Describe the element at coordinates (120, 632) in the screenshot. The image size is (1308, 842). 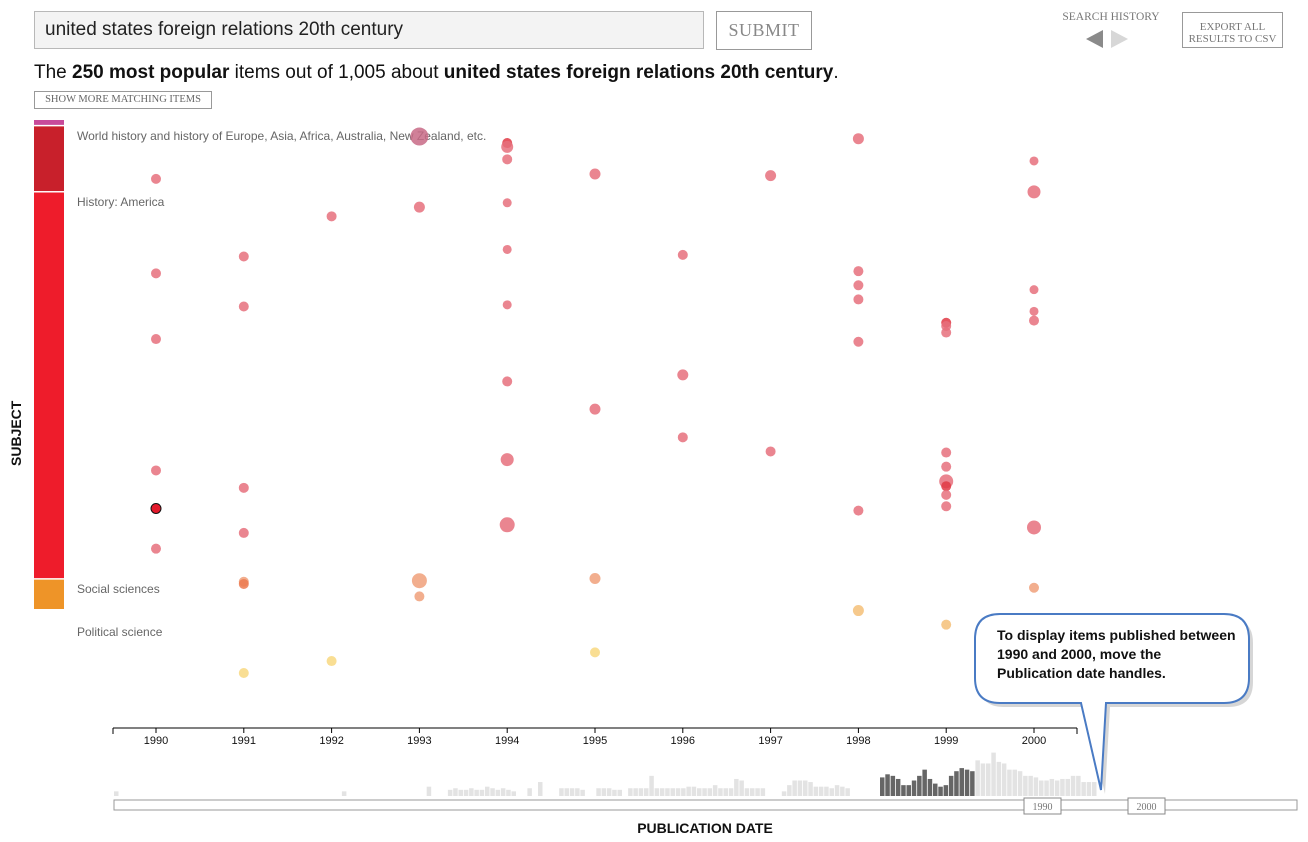
I see `subject-label: Political science` at that location.